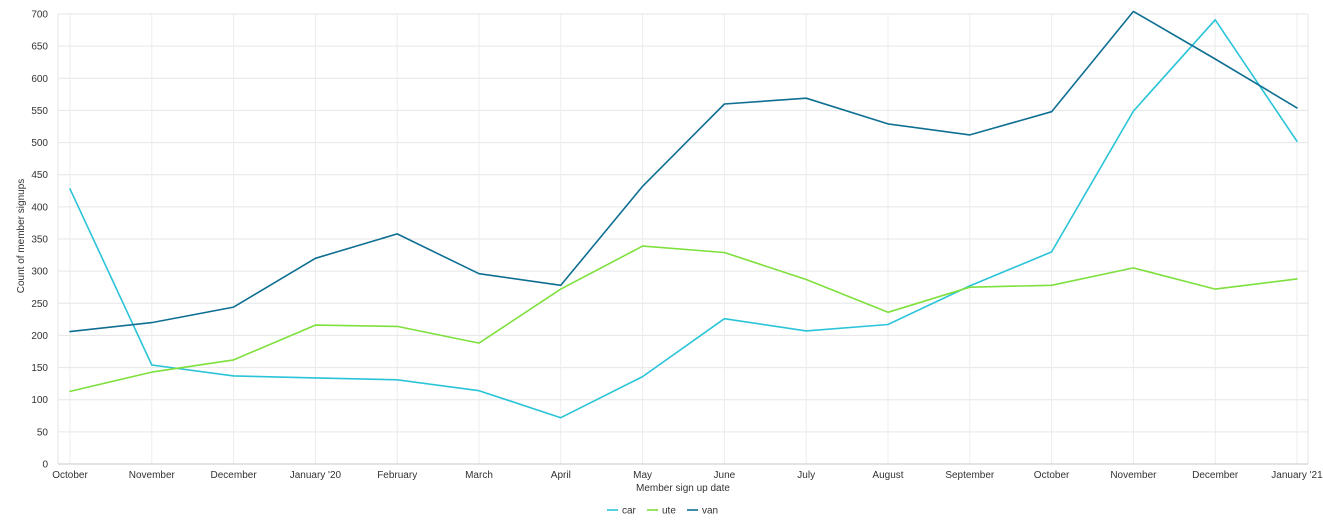 The image size is (1323, 527). I want to click on y-tick-label: 350, so click(39, 240).